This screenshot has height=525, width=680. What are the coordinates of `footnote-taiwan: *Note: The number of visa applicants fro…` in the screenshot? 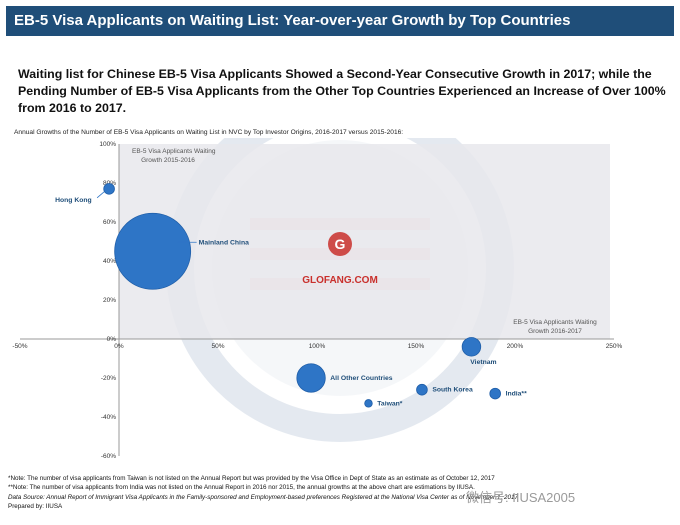 It's located at (251, 478).